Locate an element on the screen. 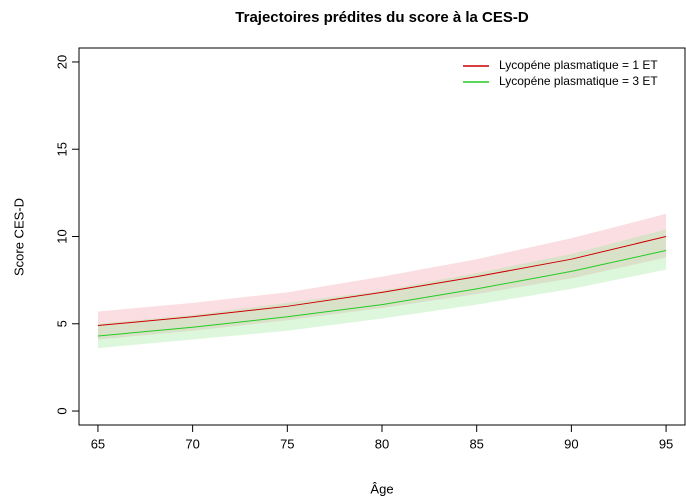 The height and width of the screenshot is (502, 686). x-axis-label: Âge is located at coordinates (381, 488).